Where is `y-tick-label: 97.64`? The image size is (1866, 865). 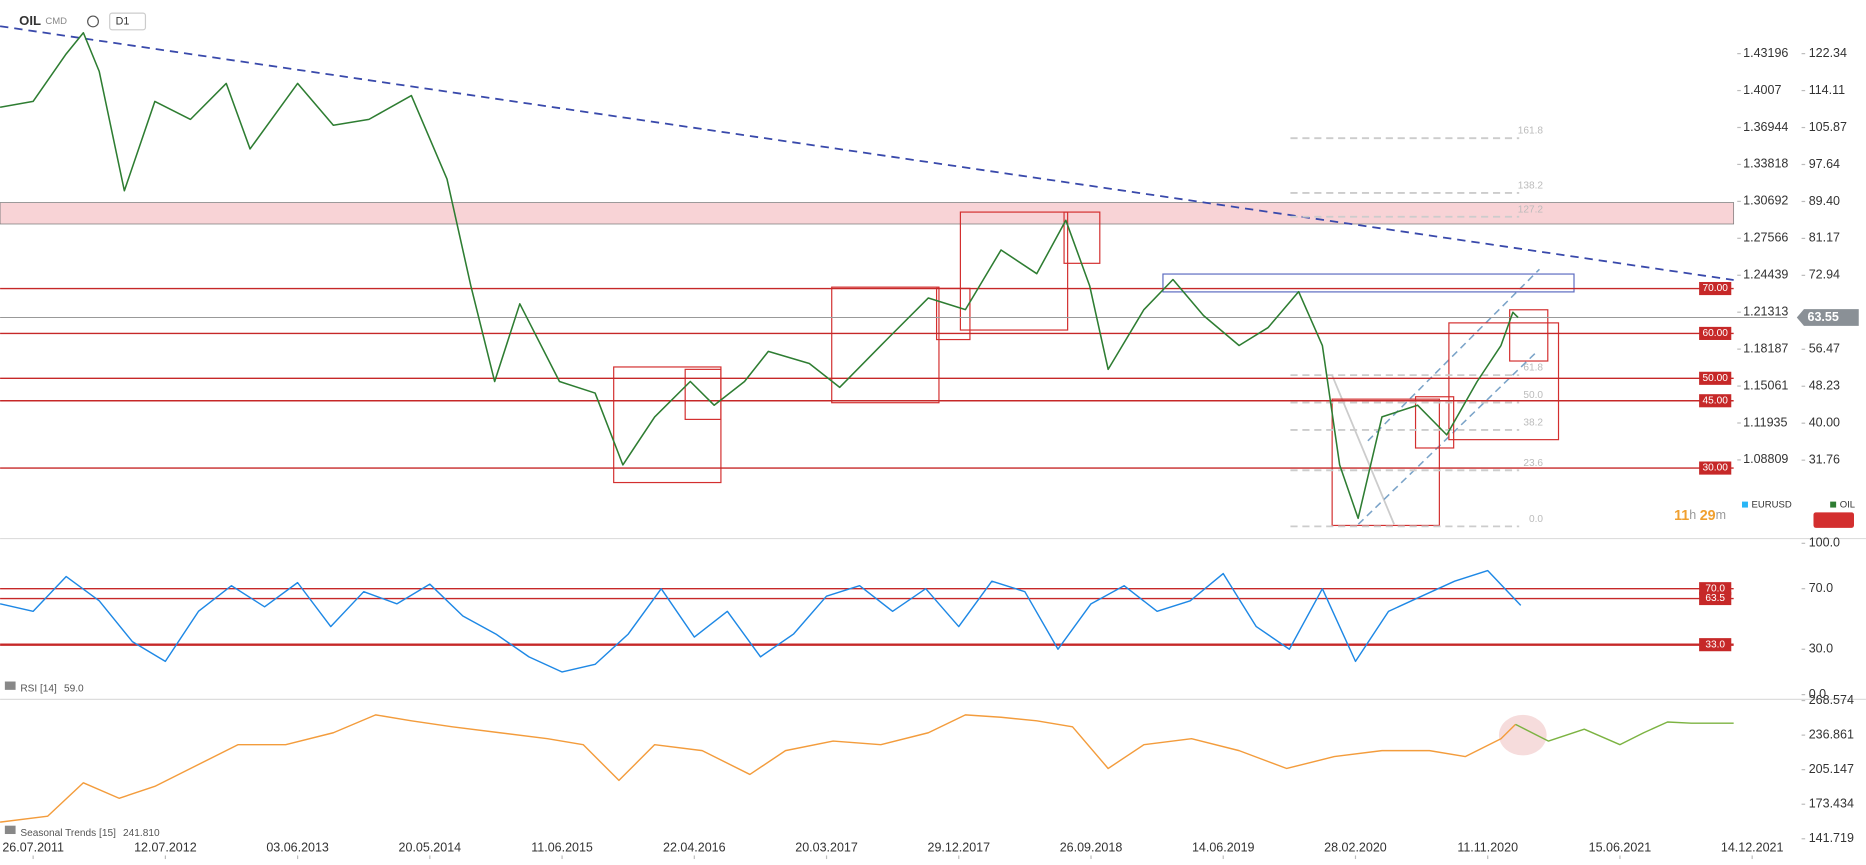
y-tick-label: 97.64 is located at coordinates (1824, 164).